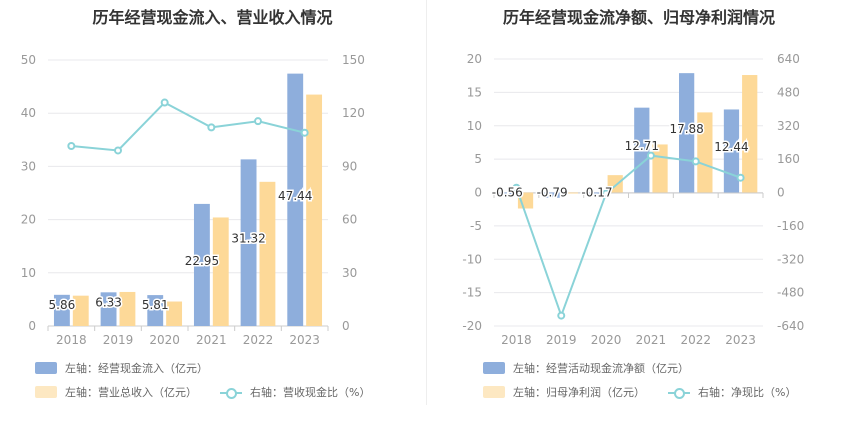 This screenshot has height=437, width=850. I want to click on y-tick-label-left: 40, so click(28, 113).